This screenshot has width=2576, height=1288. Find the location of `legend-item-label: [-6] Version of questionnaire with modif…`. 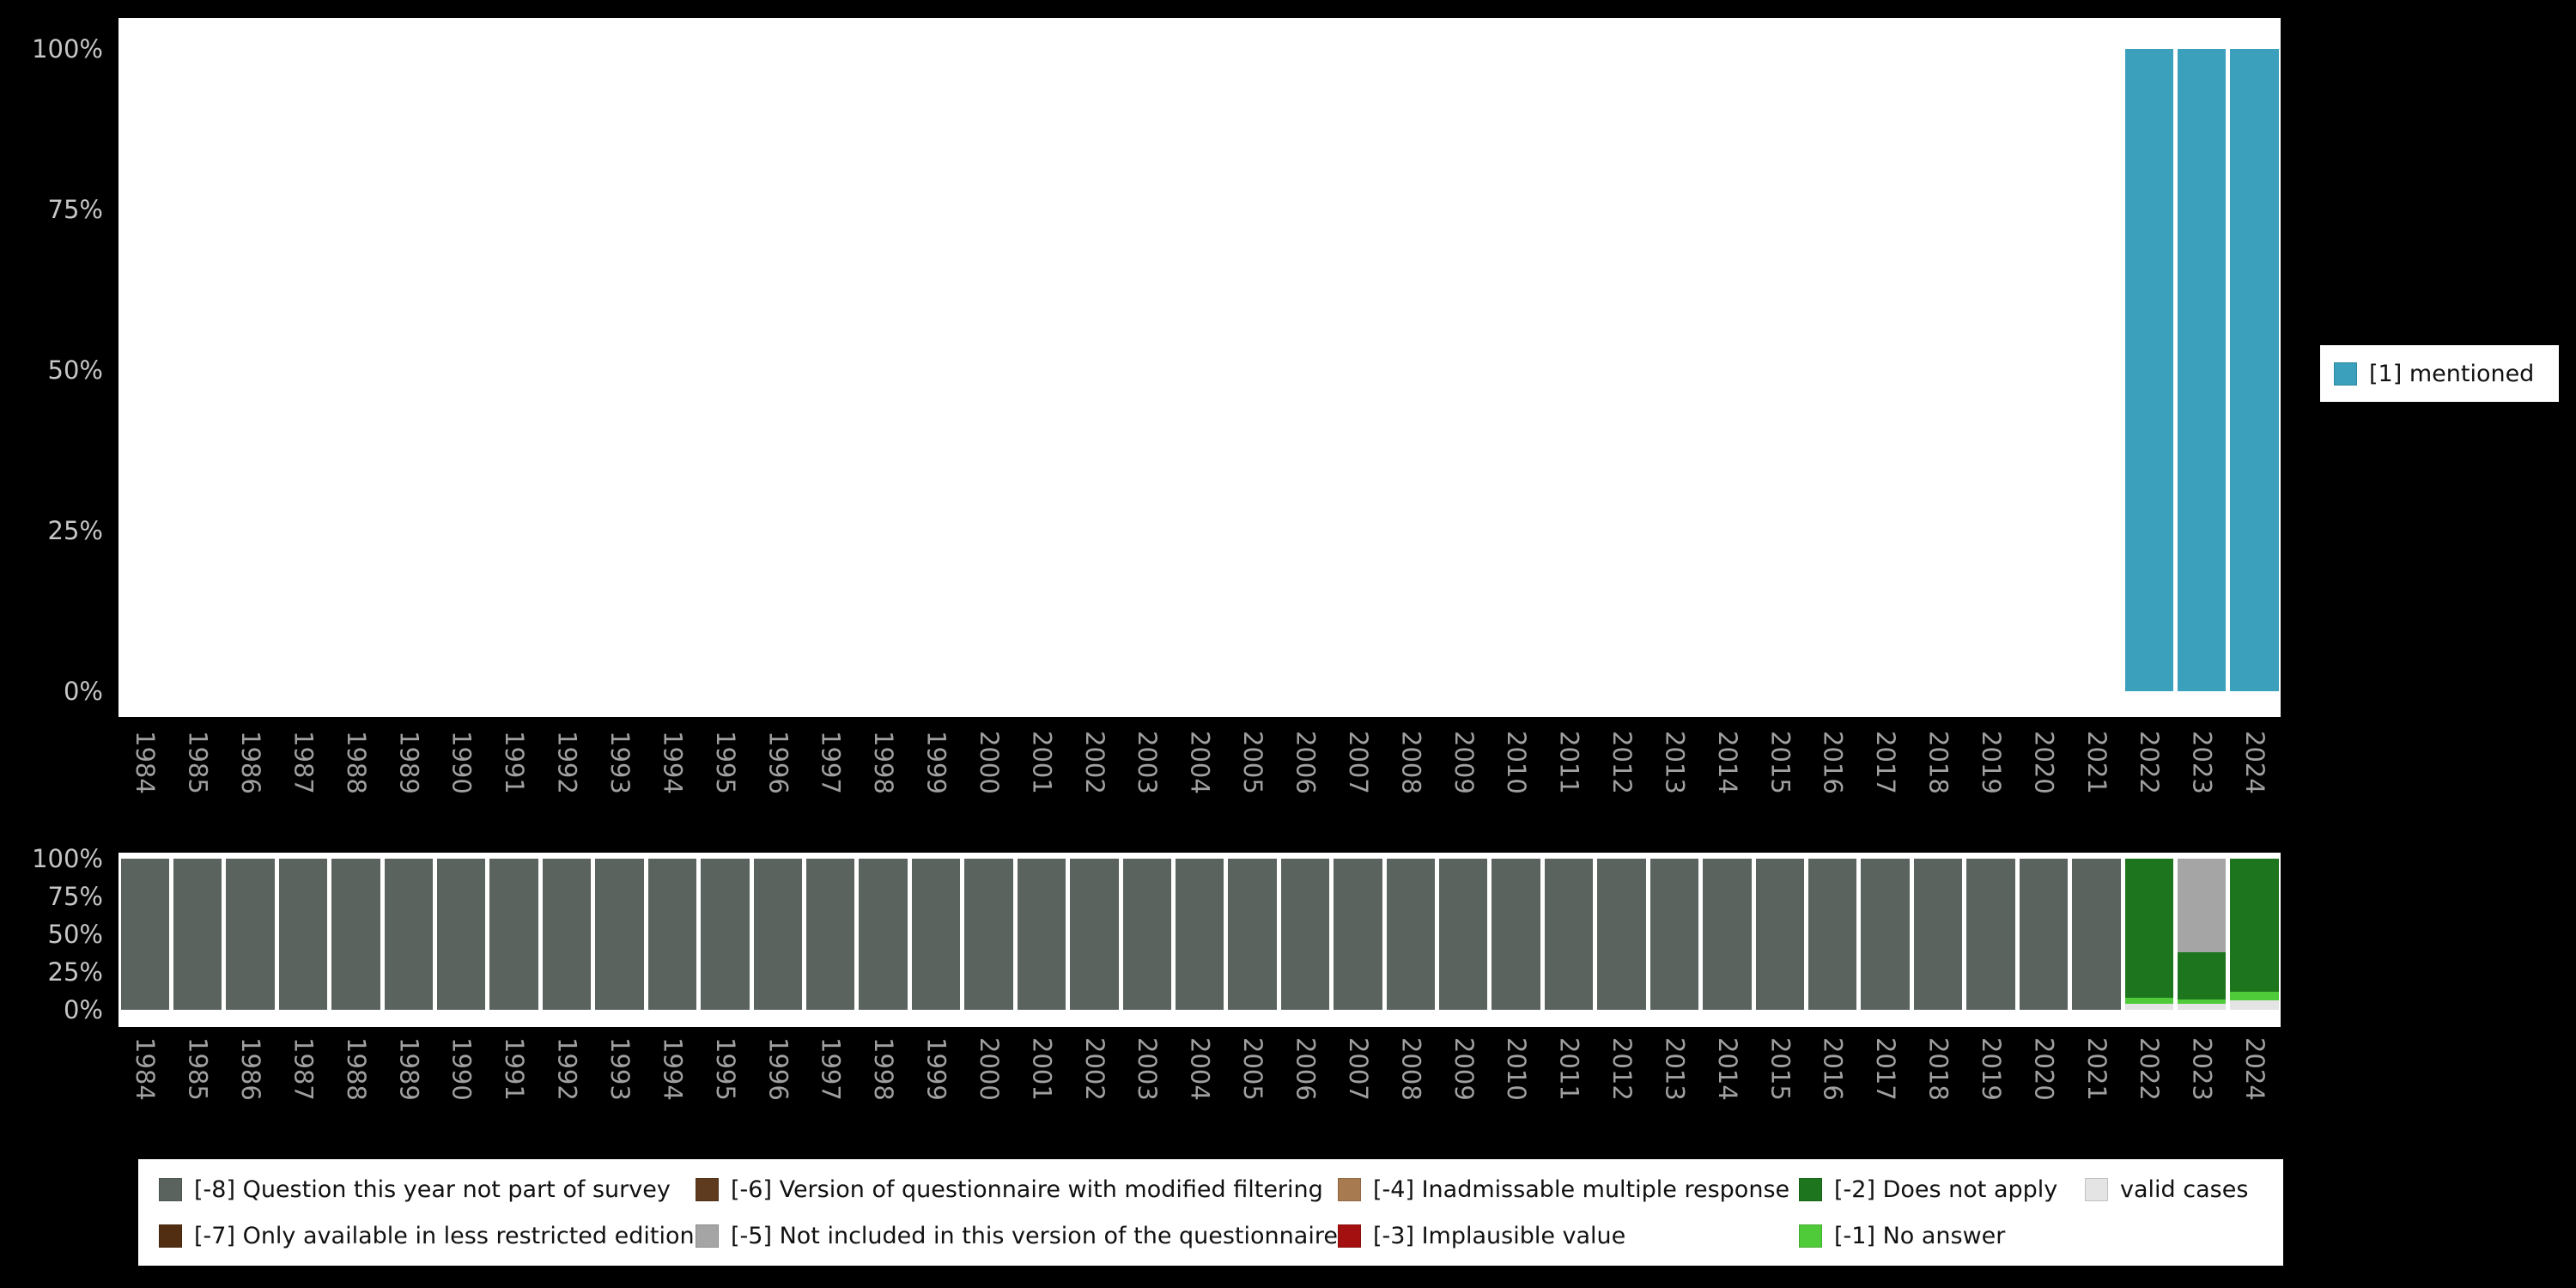

legend-item-label: [-6] Version of questionnaire with modif… is located at coordinates (1027, 1189).